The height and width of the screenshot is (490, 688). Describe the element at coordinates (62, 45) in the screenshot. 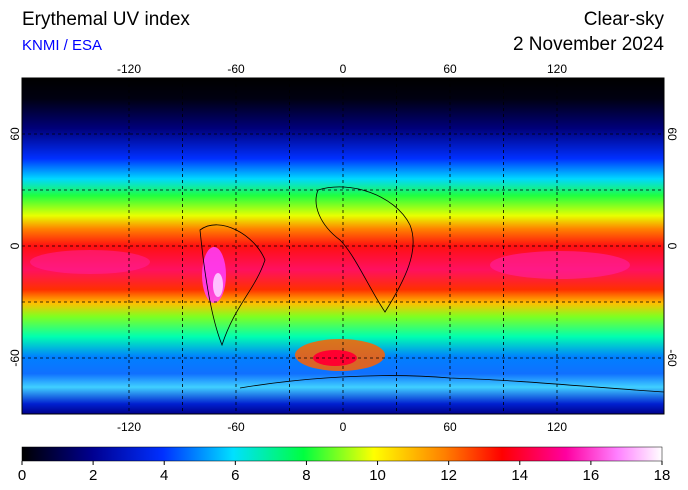

I see `source: KNMI / ESA` at that location.